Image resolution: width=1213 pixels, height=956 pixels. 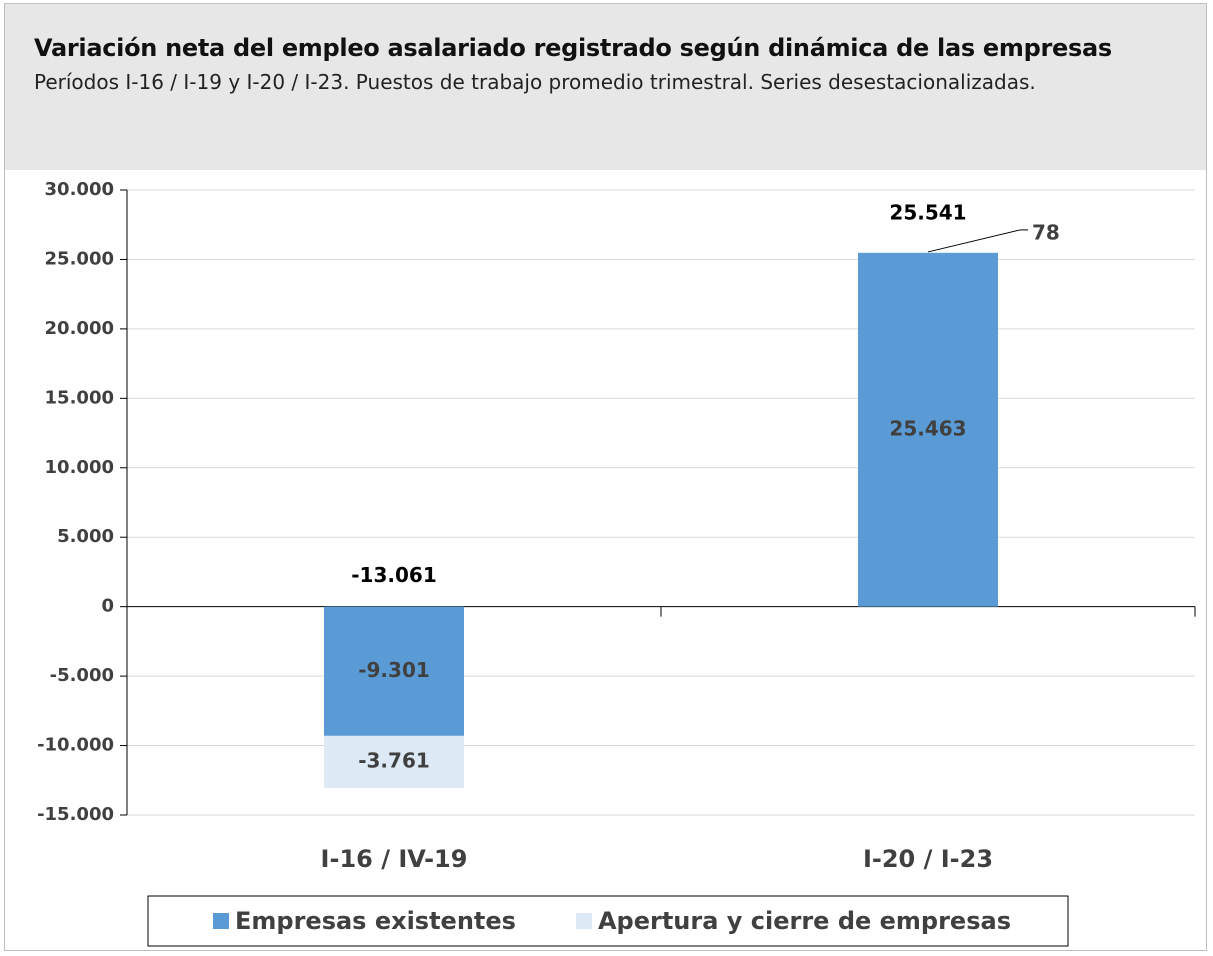 I want to click on y-tick-label: 30.000, so click(x=79, y=189).